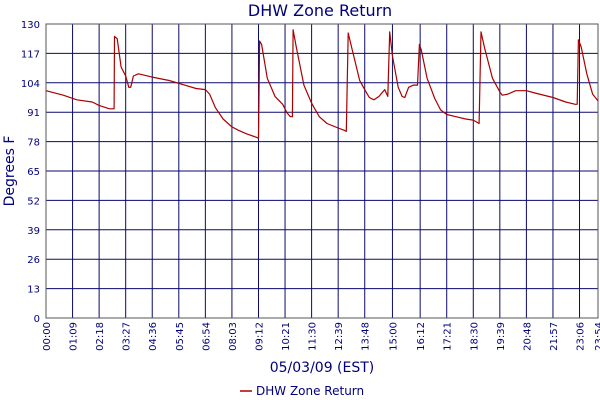 This screenshot has height=400, width=600. What do you see at coordinates (33, 260) in the screenshot?
I see `y-tick-label: 26` at bounding box center [33, 260].